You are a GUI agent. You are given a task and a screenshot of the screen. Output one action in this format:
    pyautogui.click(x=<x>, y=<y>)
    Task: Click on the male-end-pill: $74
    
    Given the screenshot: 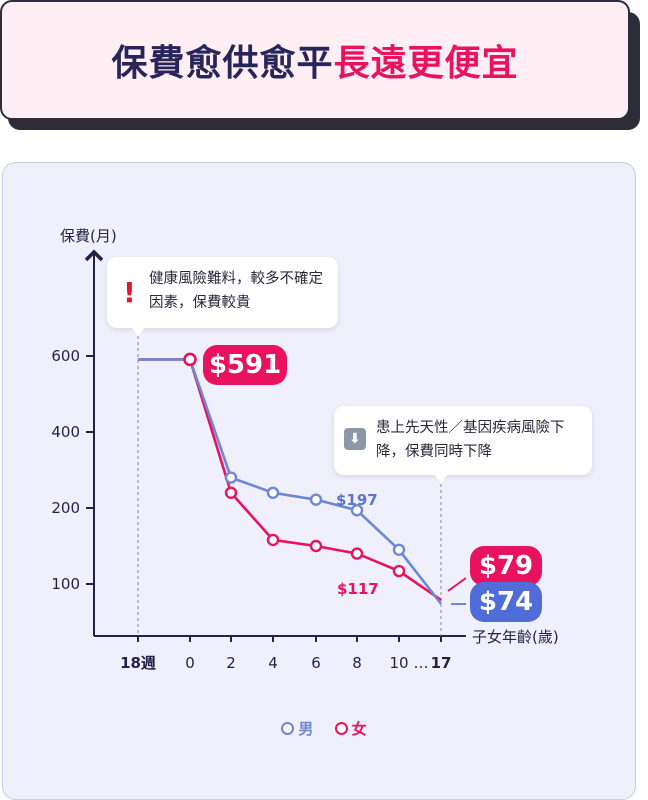 What is the action you would take?
    pyautogui.click(x=506, y=602)
    